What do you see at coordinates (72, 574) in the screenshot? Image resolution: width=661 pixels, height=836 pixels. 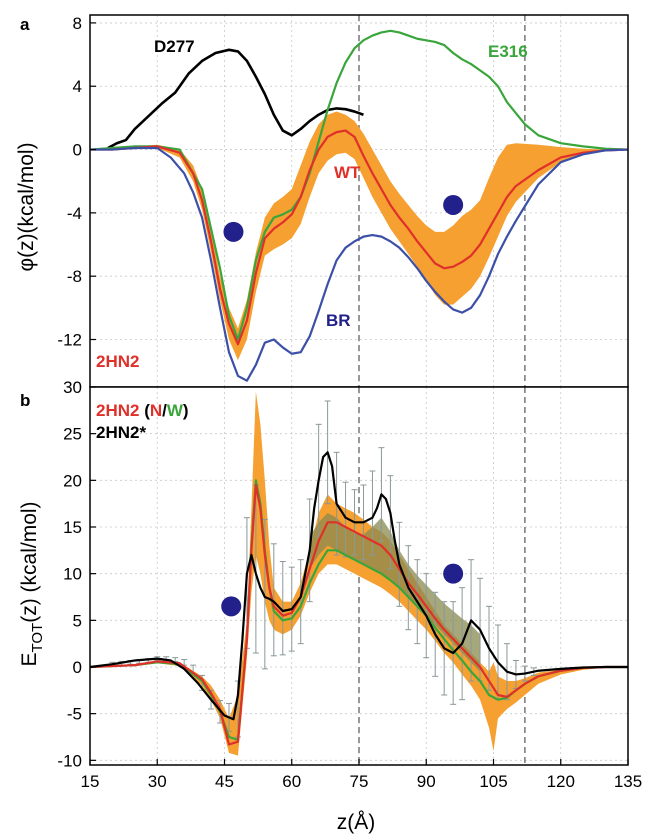 I see `y-tick-label: 10` at bounding box center [72, 574].